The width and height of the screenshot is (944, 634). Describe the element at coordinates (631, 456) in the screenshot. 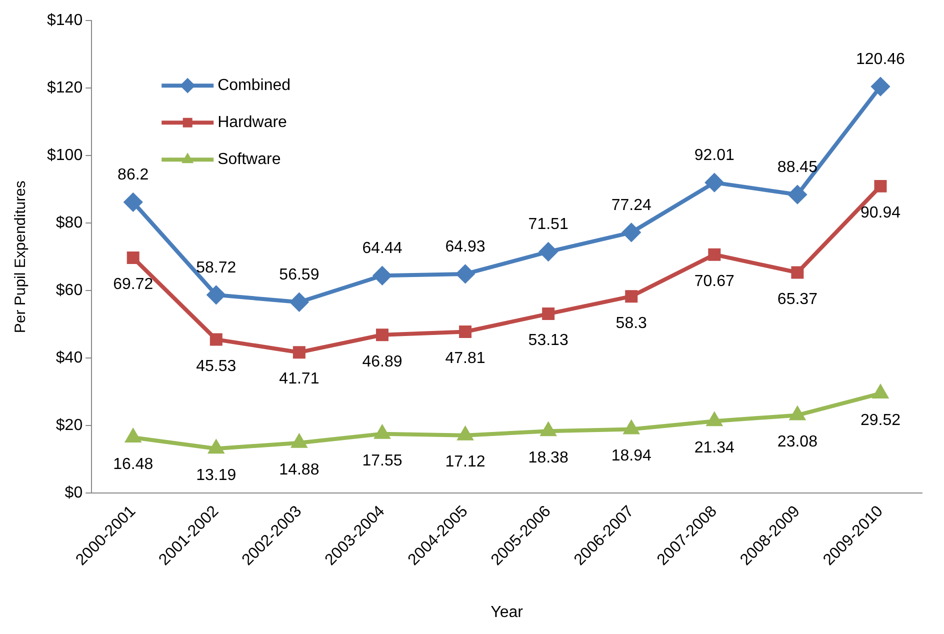

I see `data-label: 18.94` at that location.